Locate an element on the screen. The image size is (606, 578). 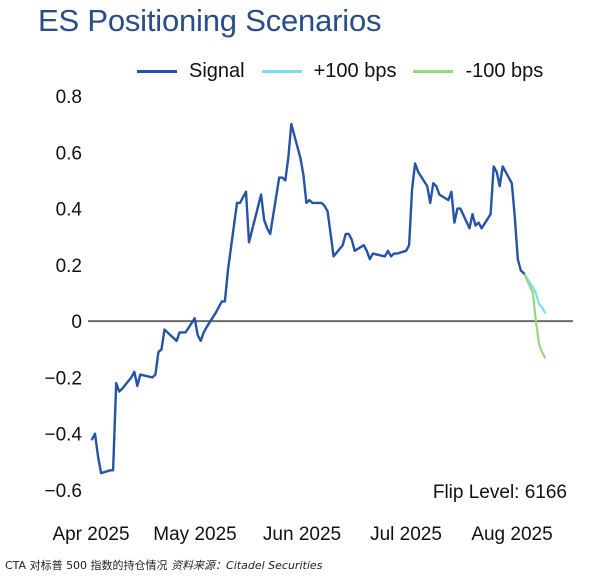
y-tick-label: 0 is located at coordinates (76, 322).